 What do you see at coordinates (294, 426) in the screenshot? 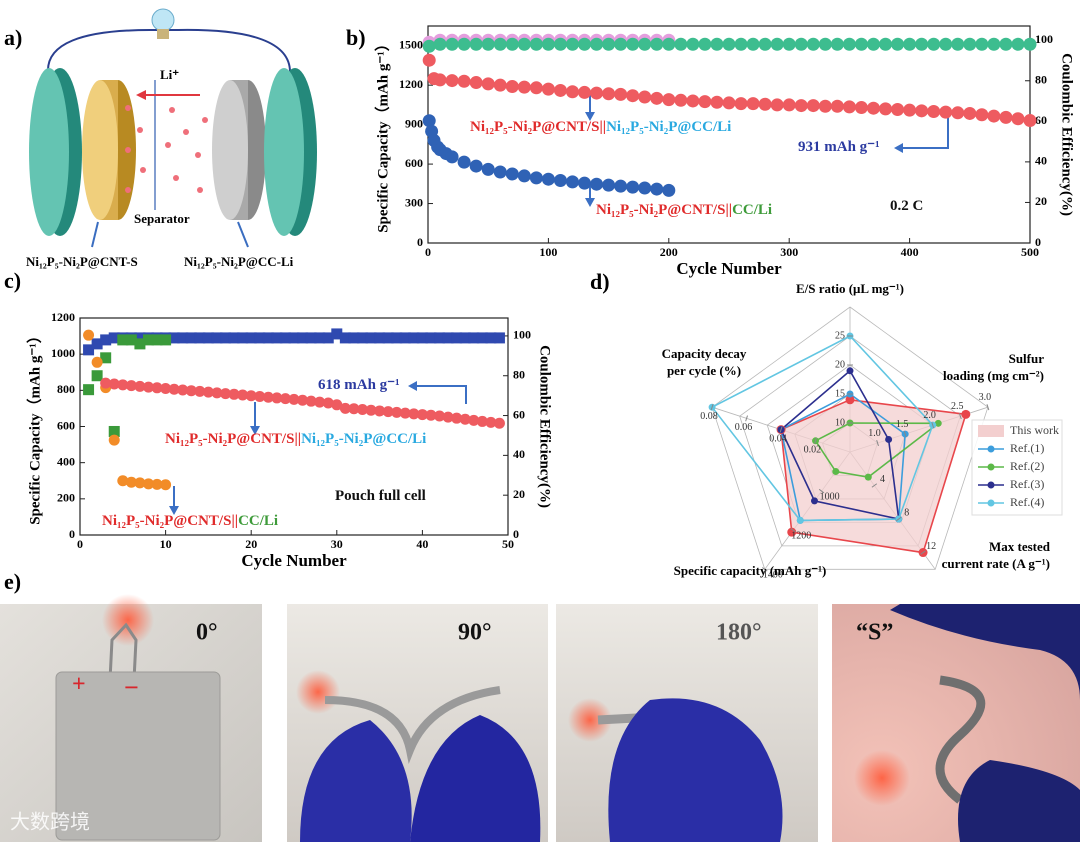
I see `plot-frame` at bounding box center [294, 426].